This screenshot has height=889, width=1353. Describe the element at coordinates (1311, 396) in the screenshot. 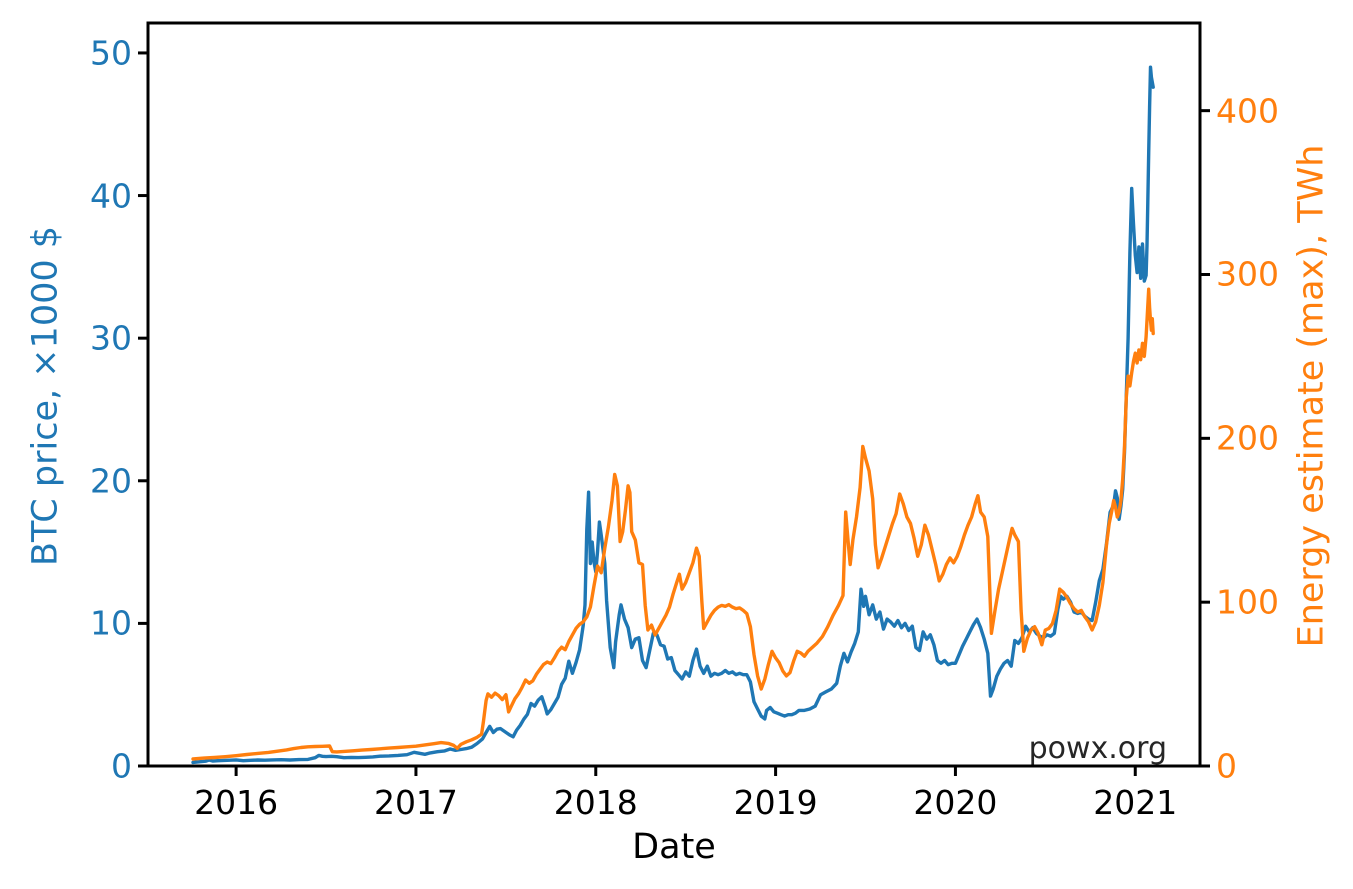

I see `right-axis-label: Energy estimate (max), TWh` at that location.